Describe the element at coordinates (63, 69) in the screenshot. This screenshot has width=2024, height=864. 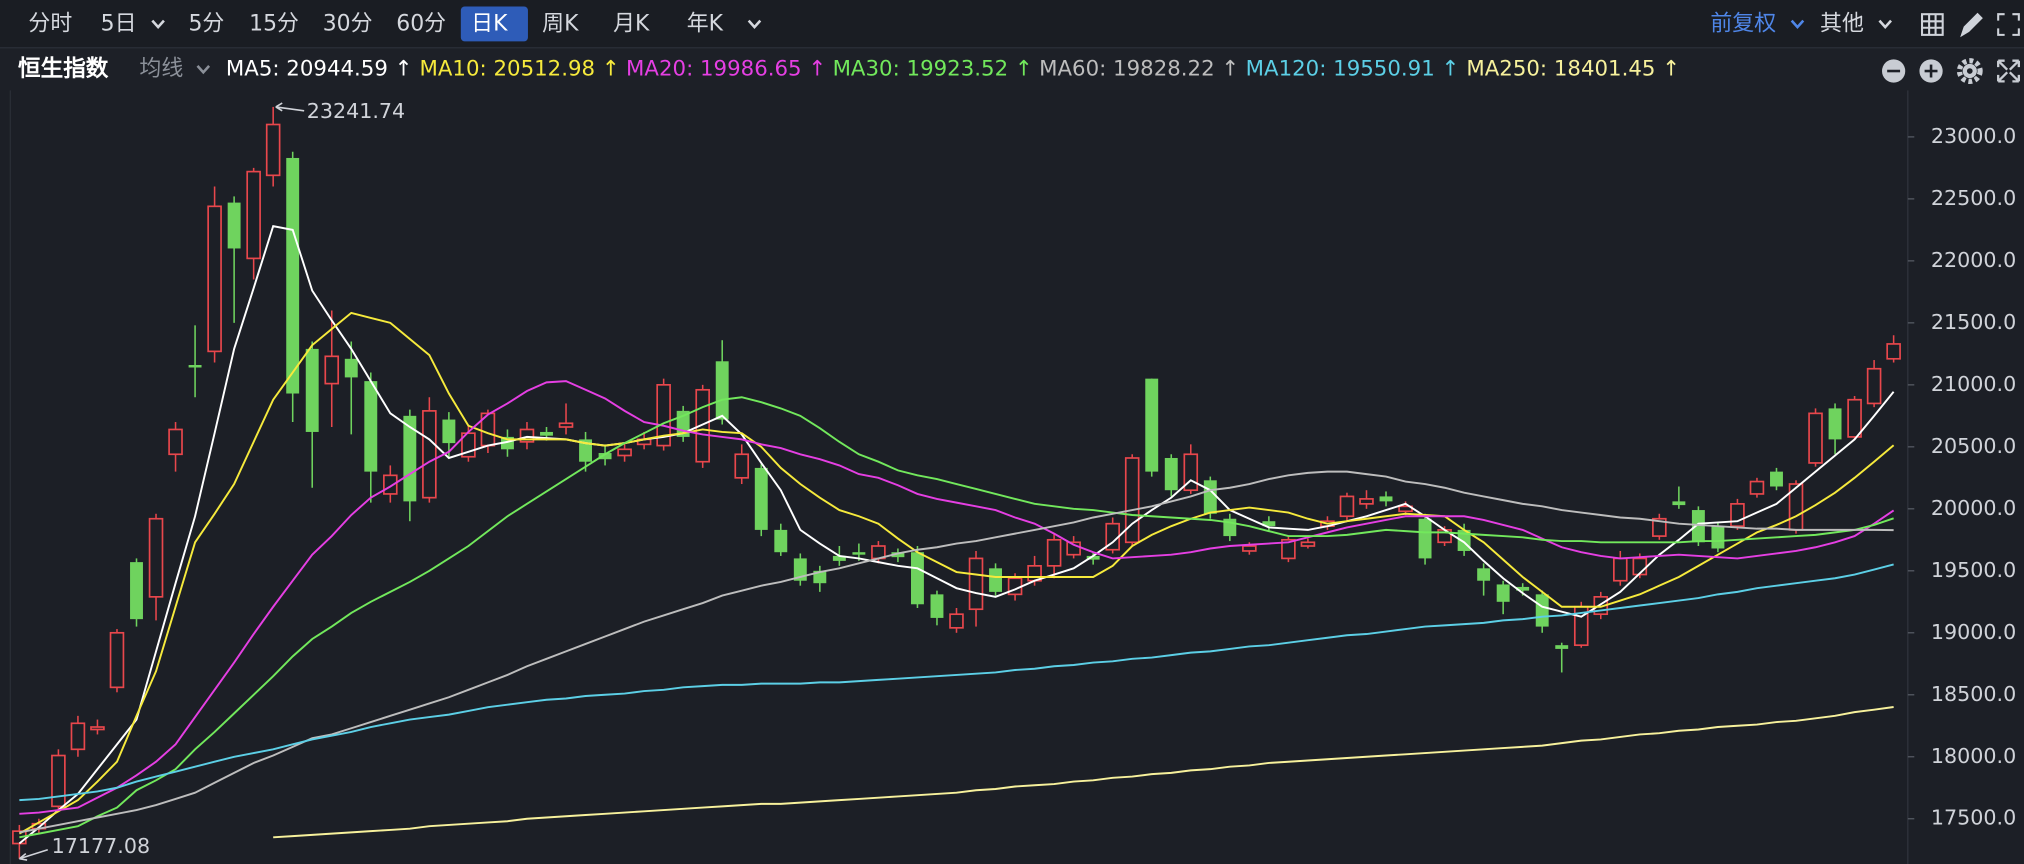
I see `chart-title: 恒生指数` at that location.